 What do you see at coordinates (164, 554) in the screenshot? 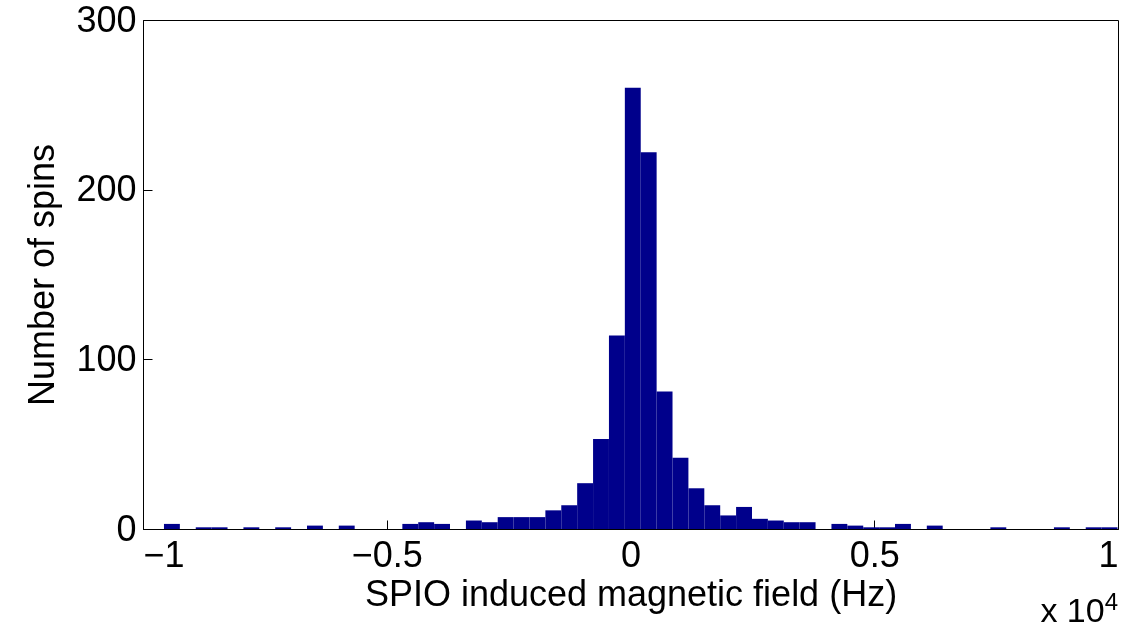
I see `x-tick-label: −1` at bounding box center [164, 554].